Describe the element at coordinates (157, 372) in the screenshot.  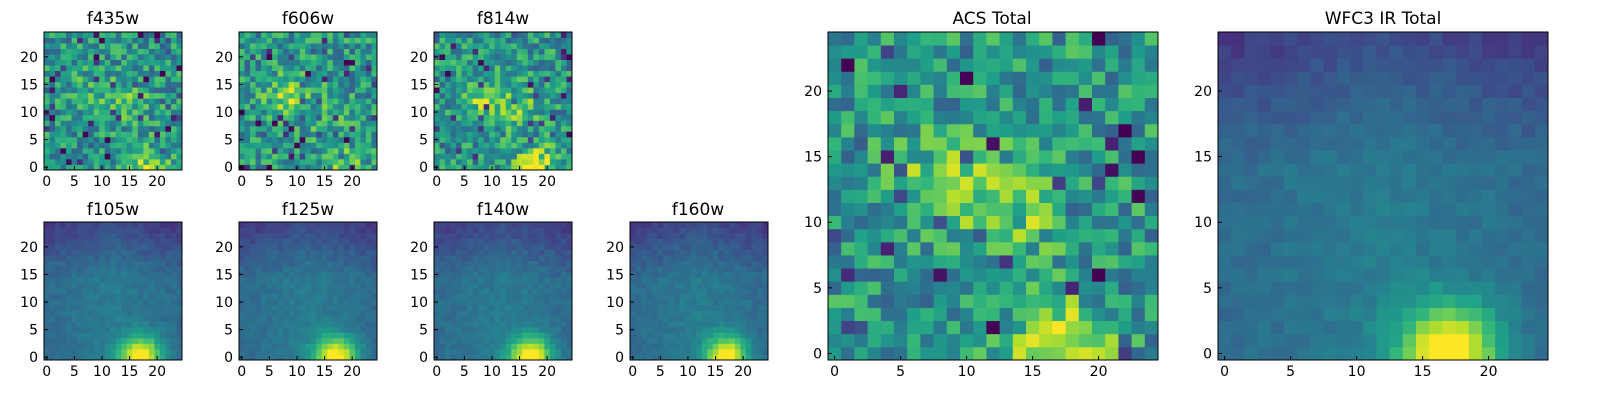
I see `x-tick-label: 20` at that location.